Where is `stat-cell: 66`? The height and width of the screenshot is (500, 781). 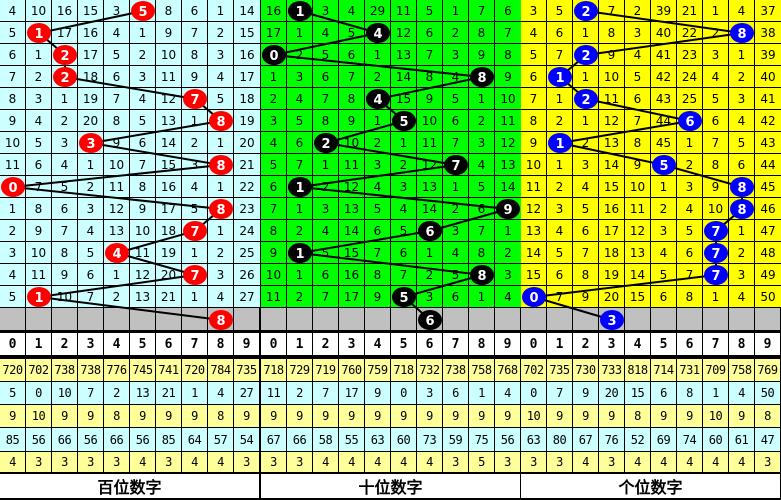
stat-cell: 66 is located at coordinates (117, 440).